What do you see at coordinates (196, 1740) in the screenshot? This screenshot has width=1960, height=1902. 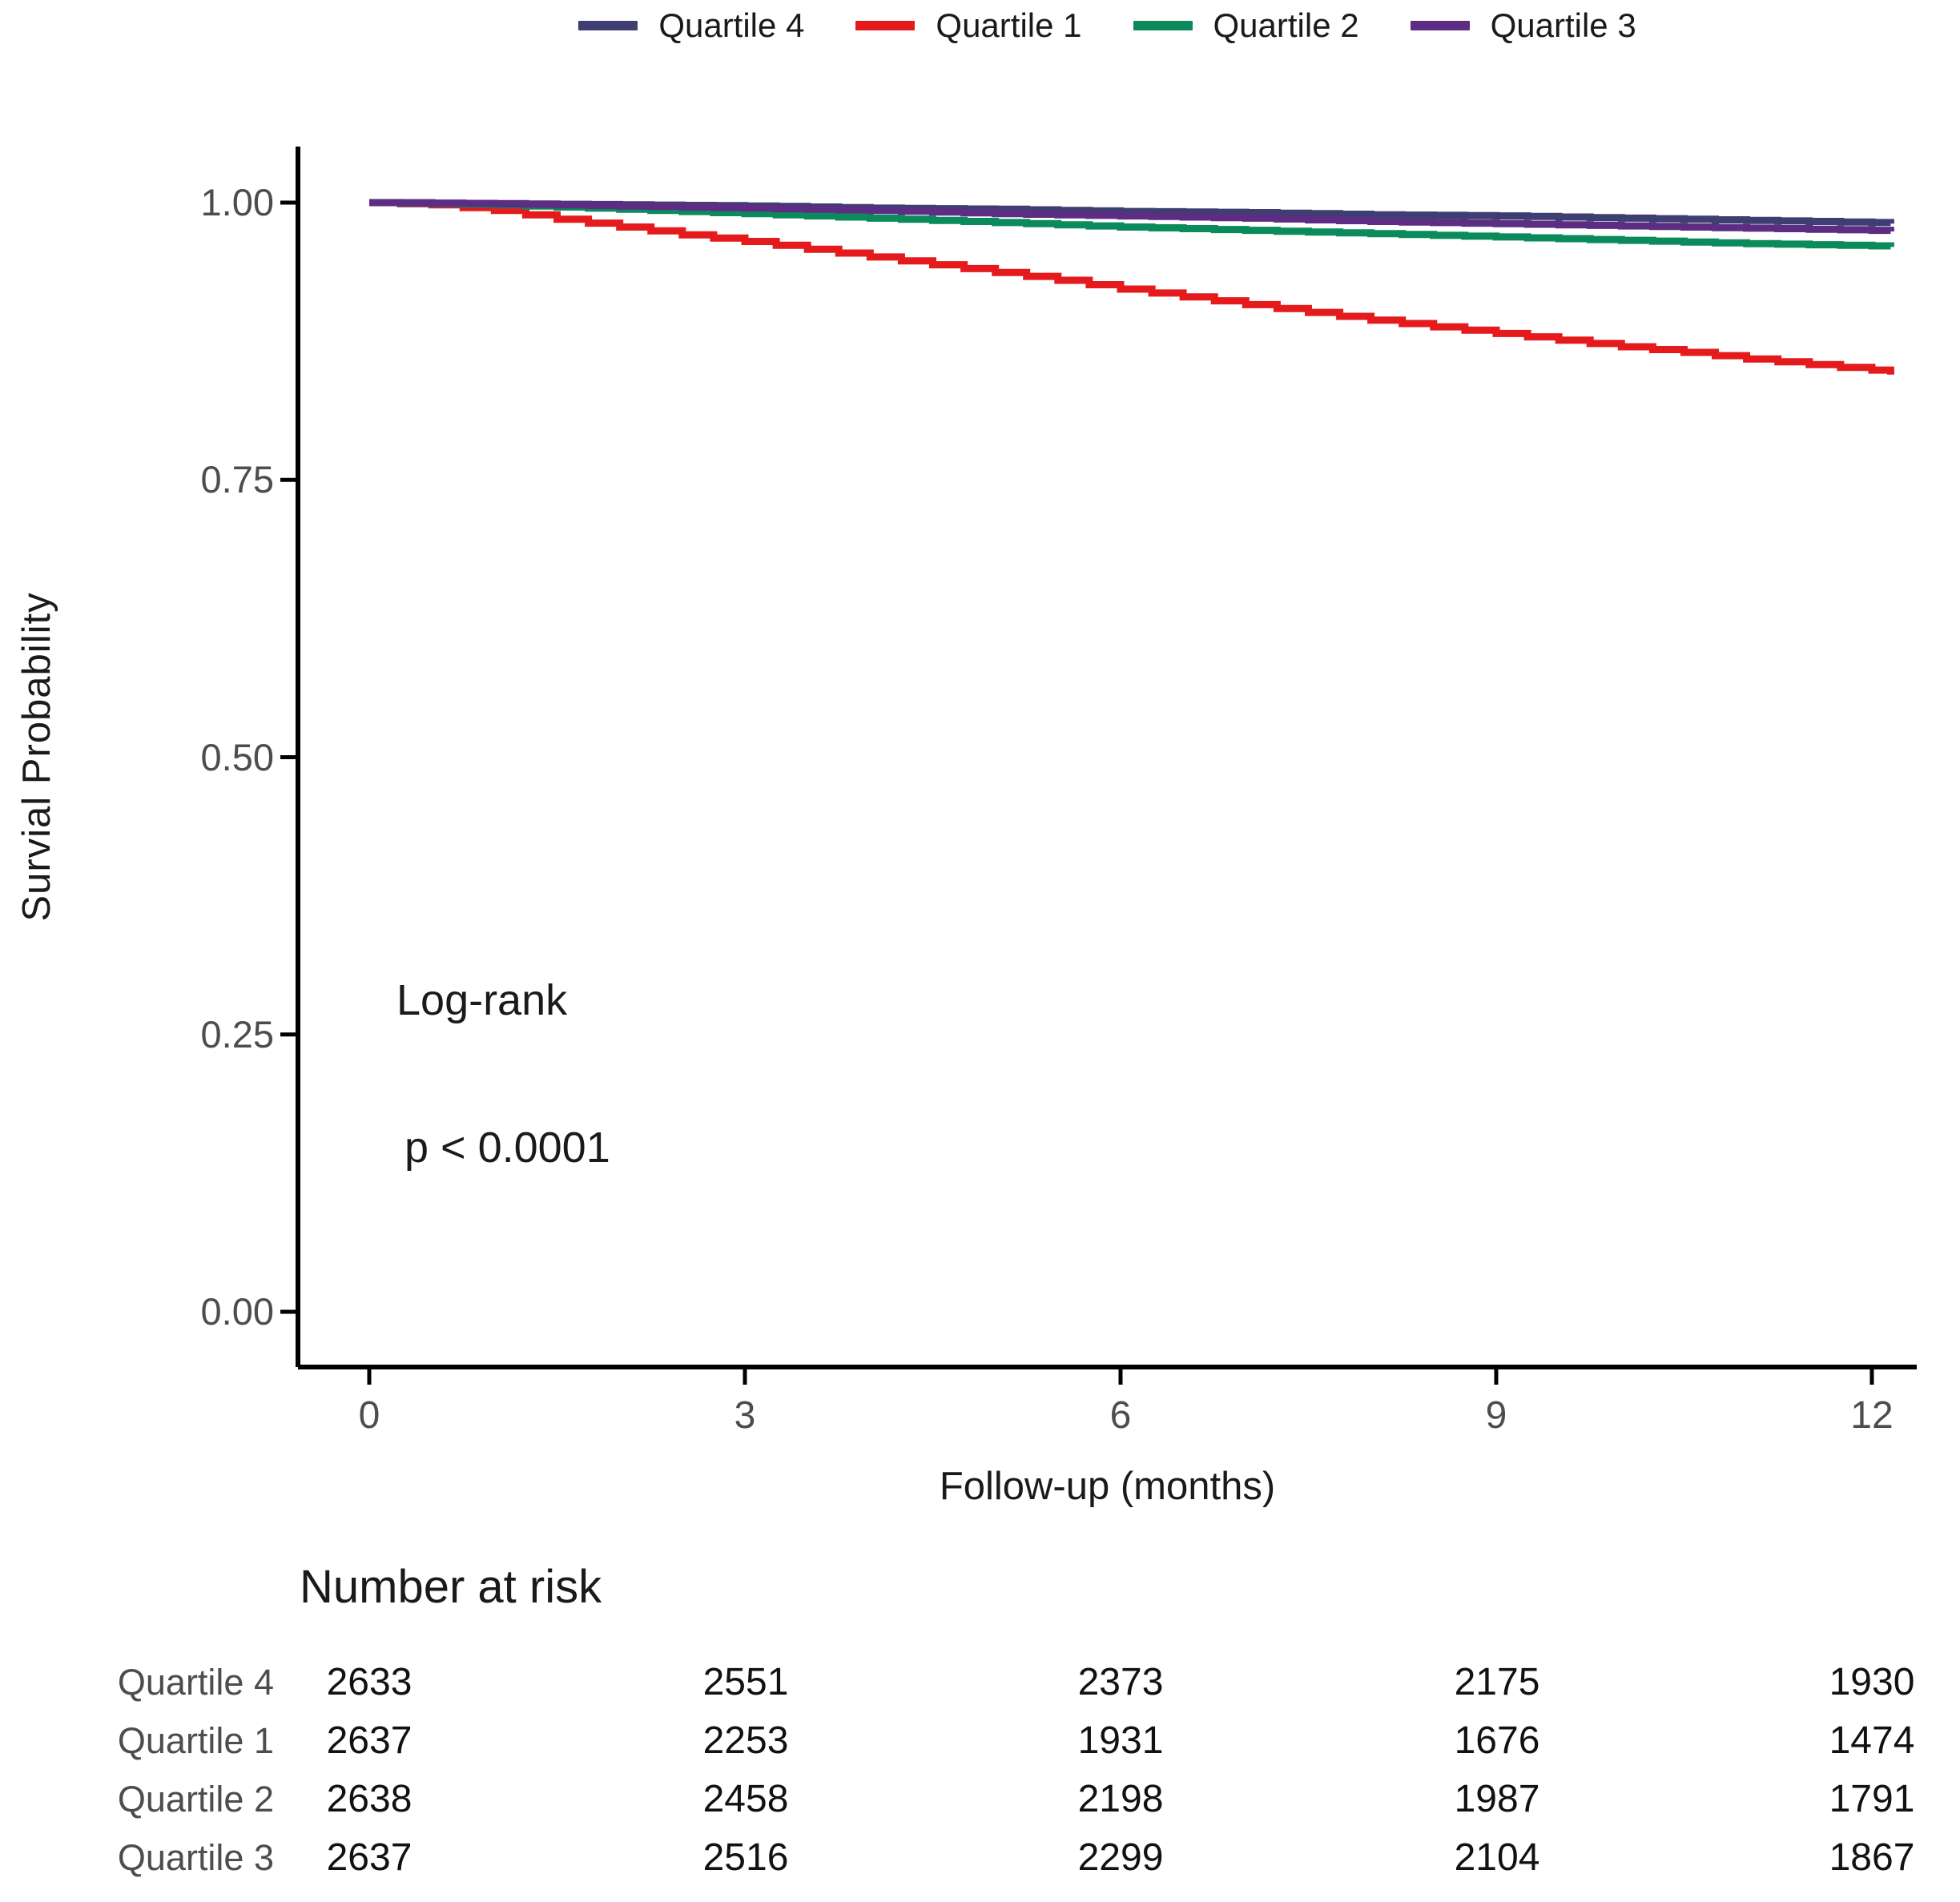 I see `risk-row-label: Quartile 1` at bounding box center [196, 1740].